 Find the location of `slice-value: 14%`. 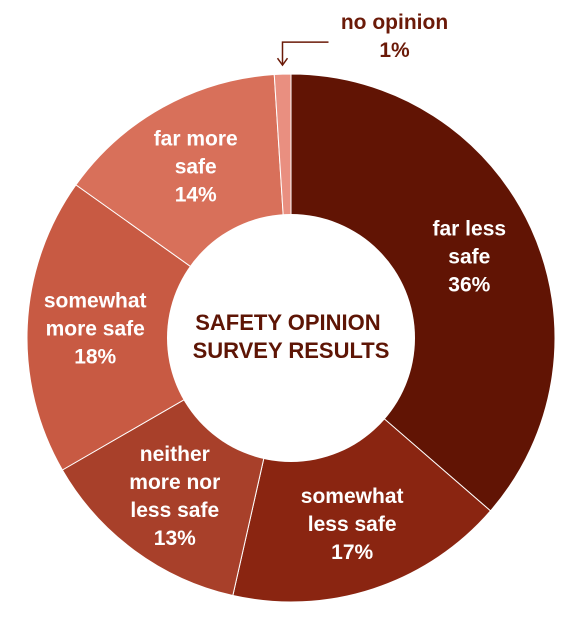

slice-value: 14% is located at coordinates (196, 195).